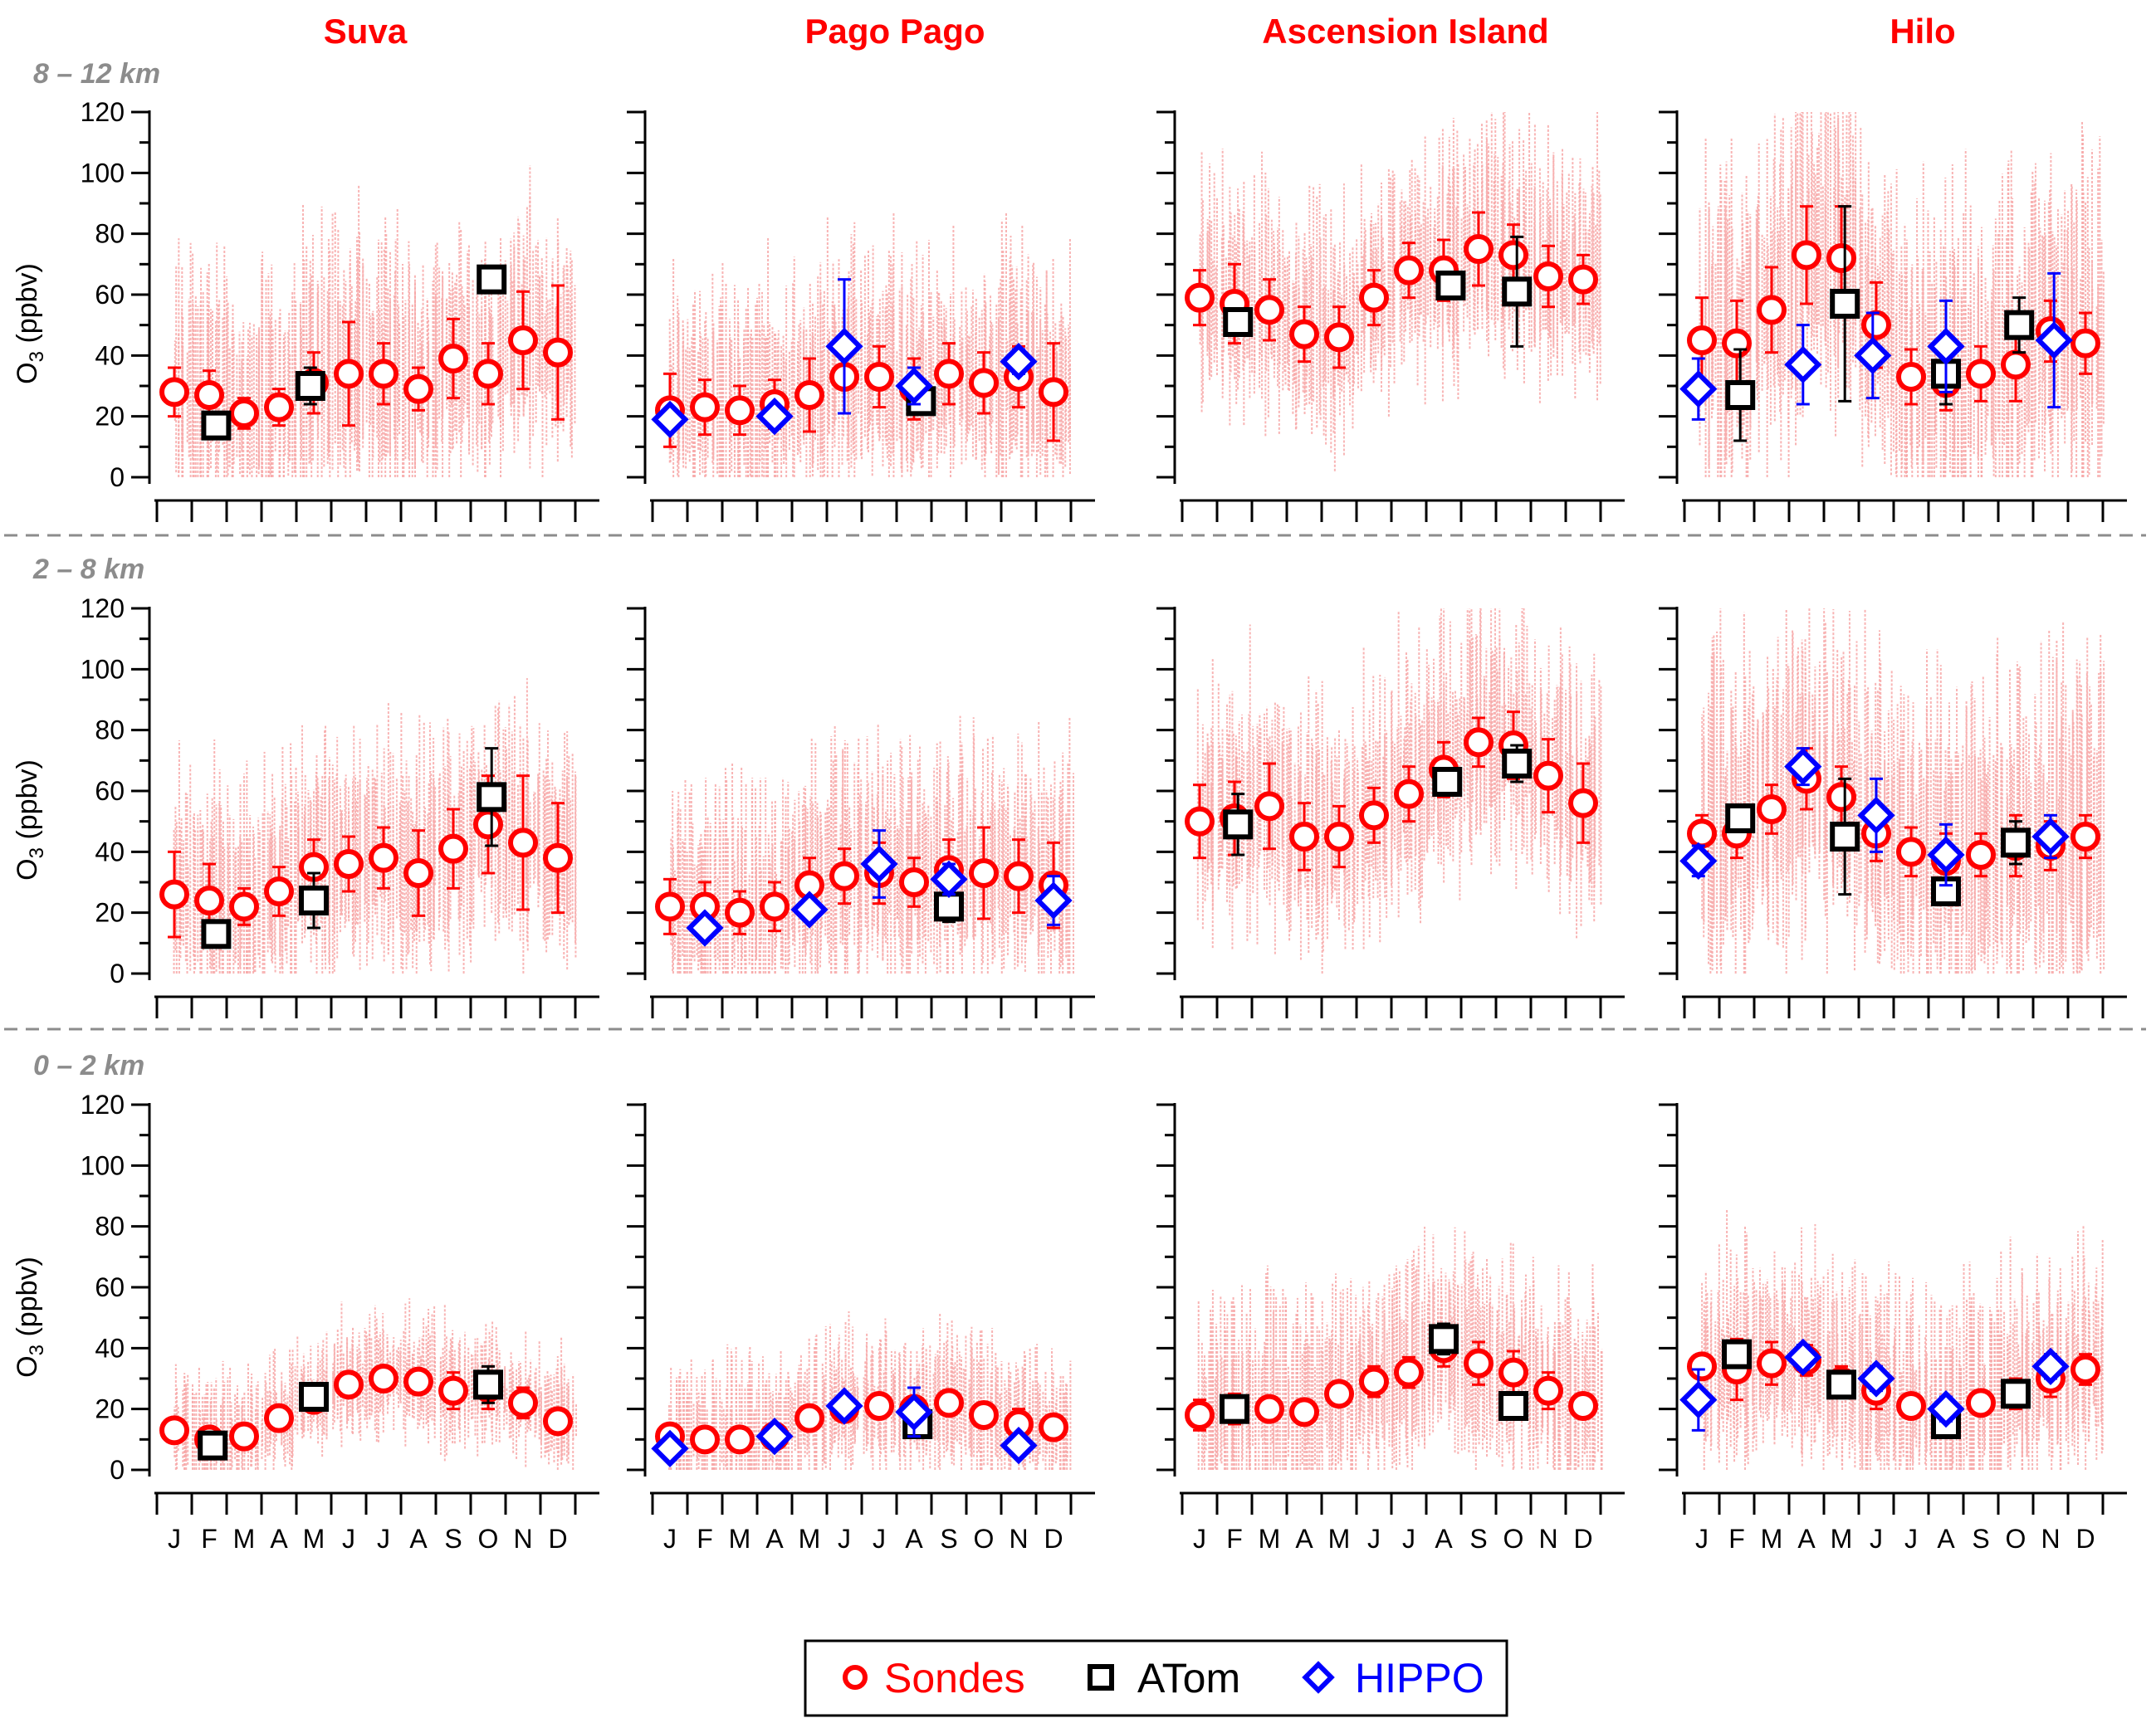 This screenshot has height=1723, width=2156. What do you see at coordinates (1188, 1678) in the screenshot?
I see `legend-atom-label: ATom` at bounding box center [1188, 1678].